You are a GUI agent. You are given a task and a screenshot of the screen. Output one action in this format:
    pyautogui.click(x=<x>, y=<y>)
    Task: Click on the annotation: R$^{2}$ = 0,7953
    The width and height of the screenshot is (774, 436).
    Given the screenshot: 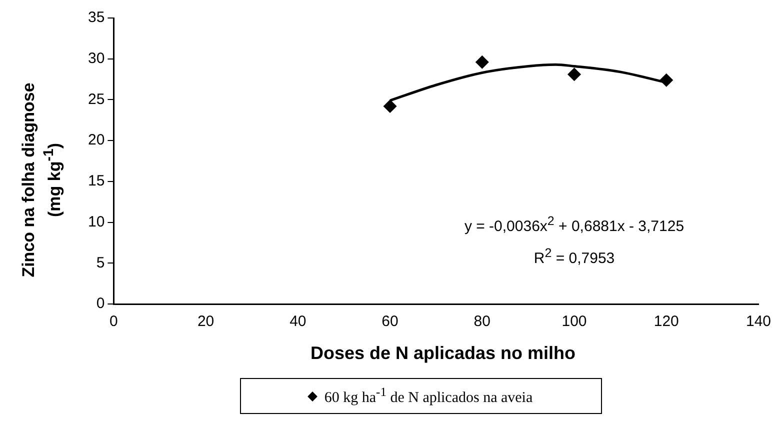 What is the action you would take?
    pyautogui.click(x=574, y=257)
    